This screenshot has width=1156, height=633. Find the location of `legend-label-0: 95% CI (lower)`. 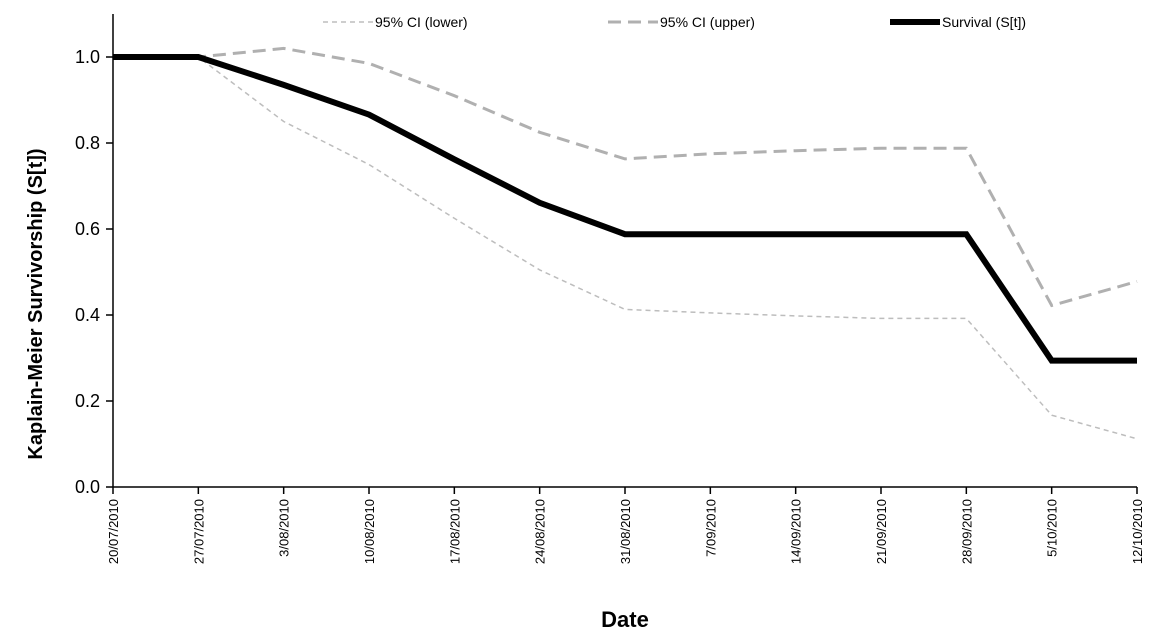

legend-label-0: 95% CI (lower) is located at coordinates (421, 22).